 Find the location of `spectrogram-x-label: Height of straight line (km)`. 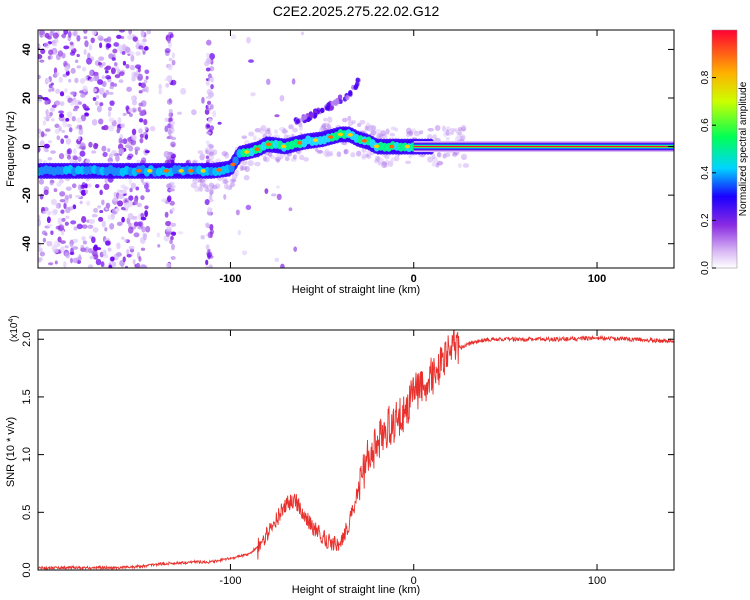

spectrogram-x-label: Height of straight line (km) is located at coordinates (356, 290).